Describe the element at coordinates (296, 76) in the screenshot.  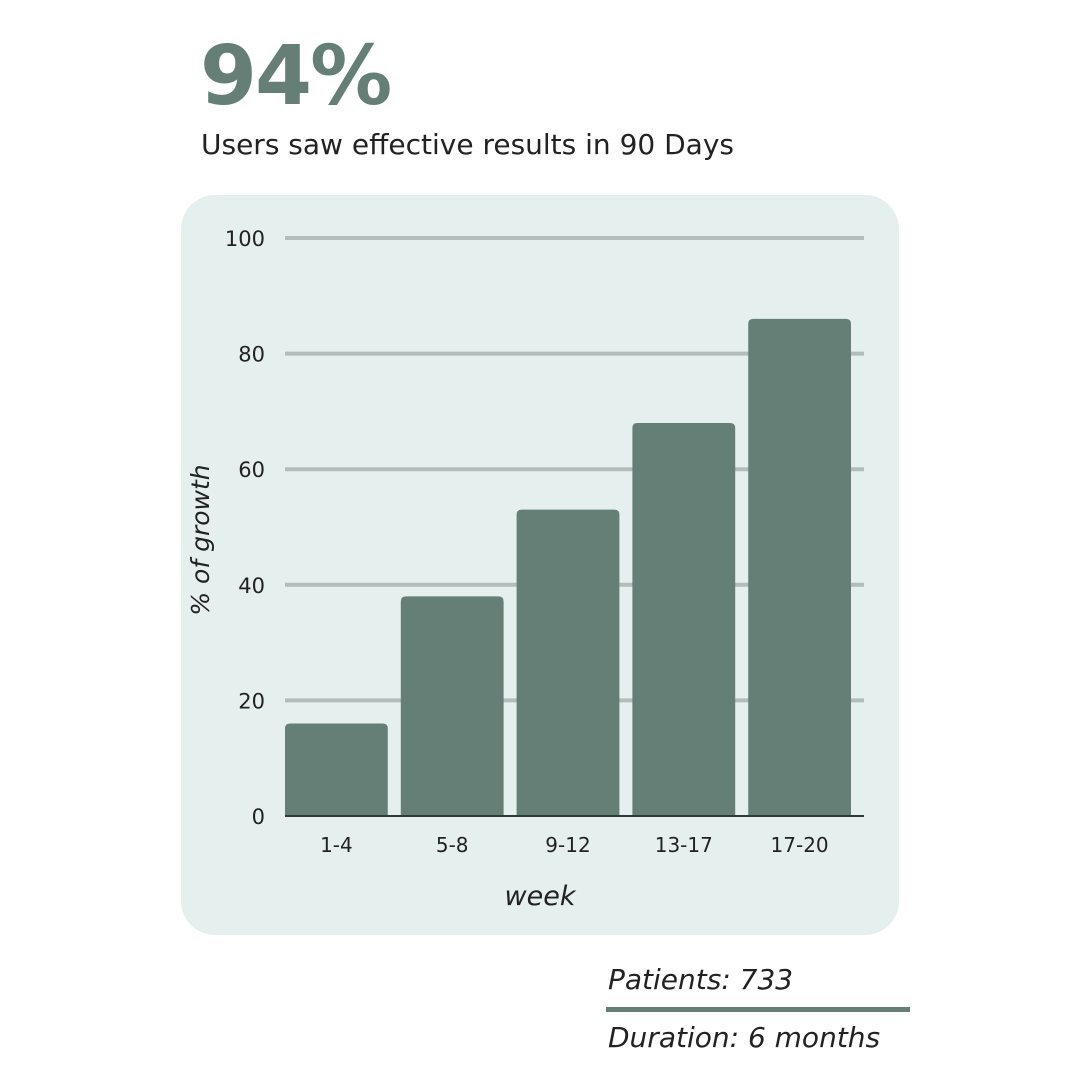
I see `headline-stat: 94%` at that location.